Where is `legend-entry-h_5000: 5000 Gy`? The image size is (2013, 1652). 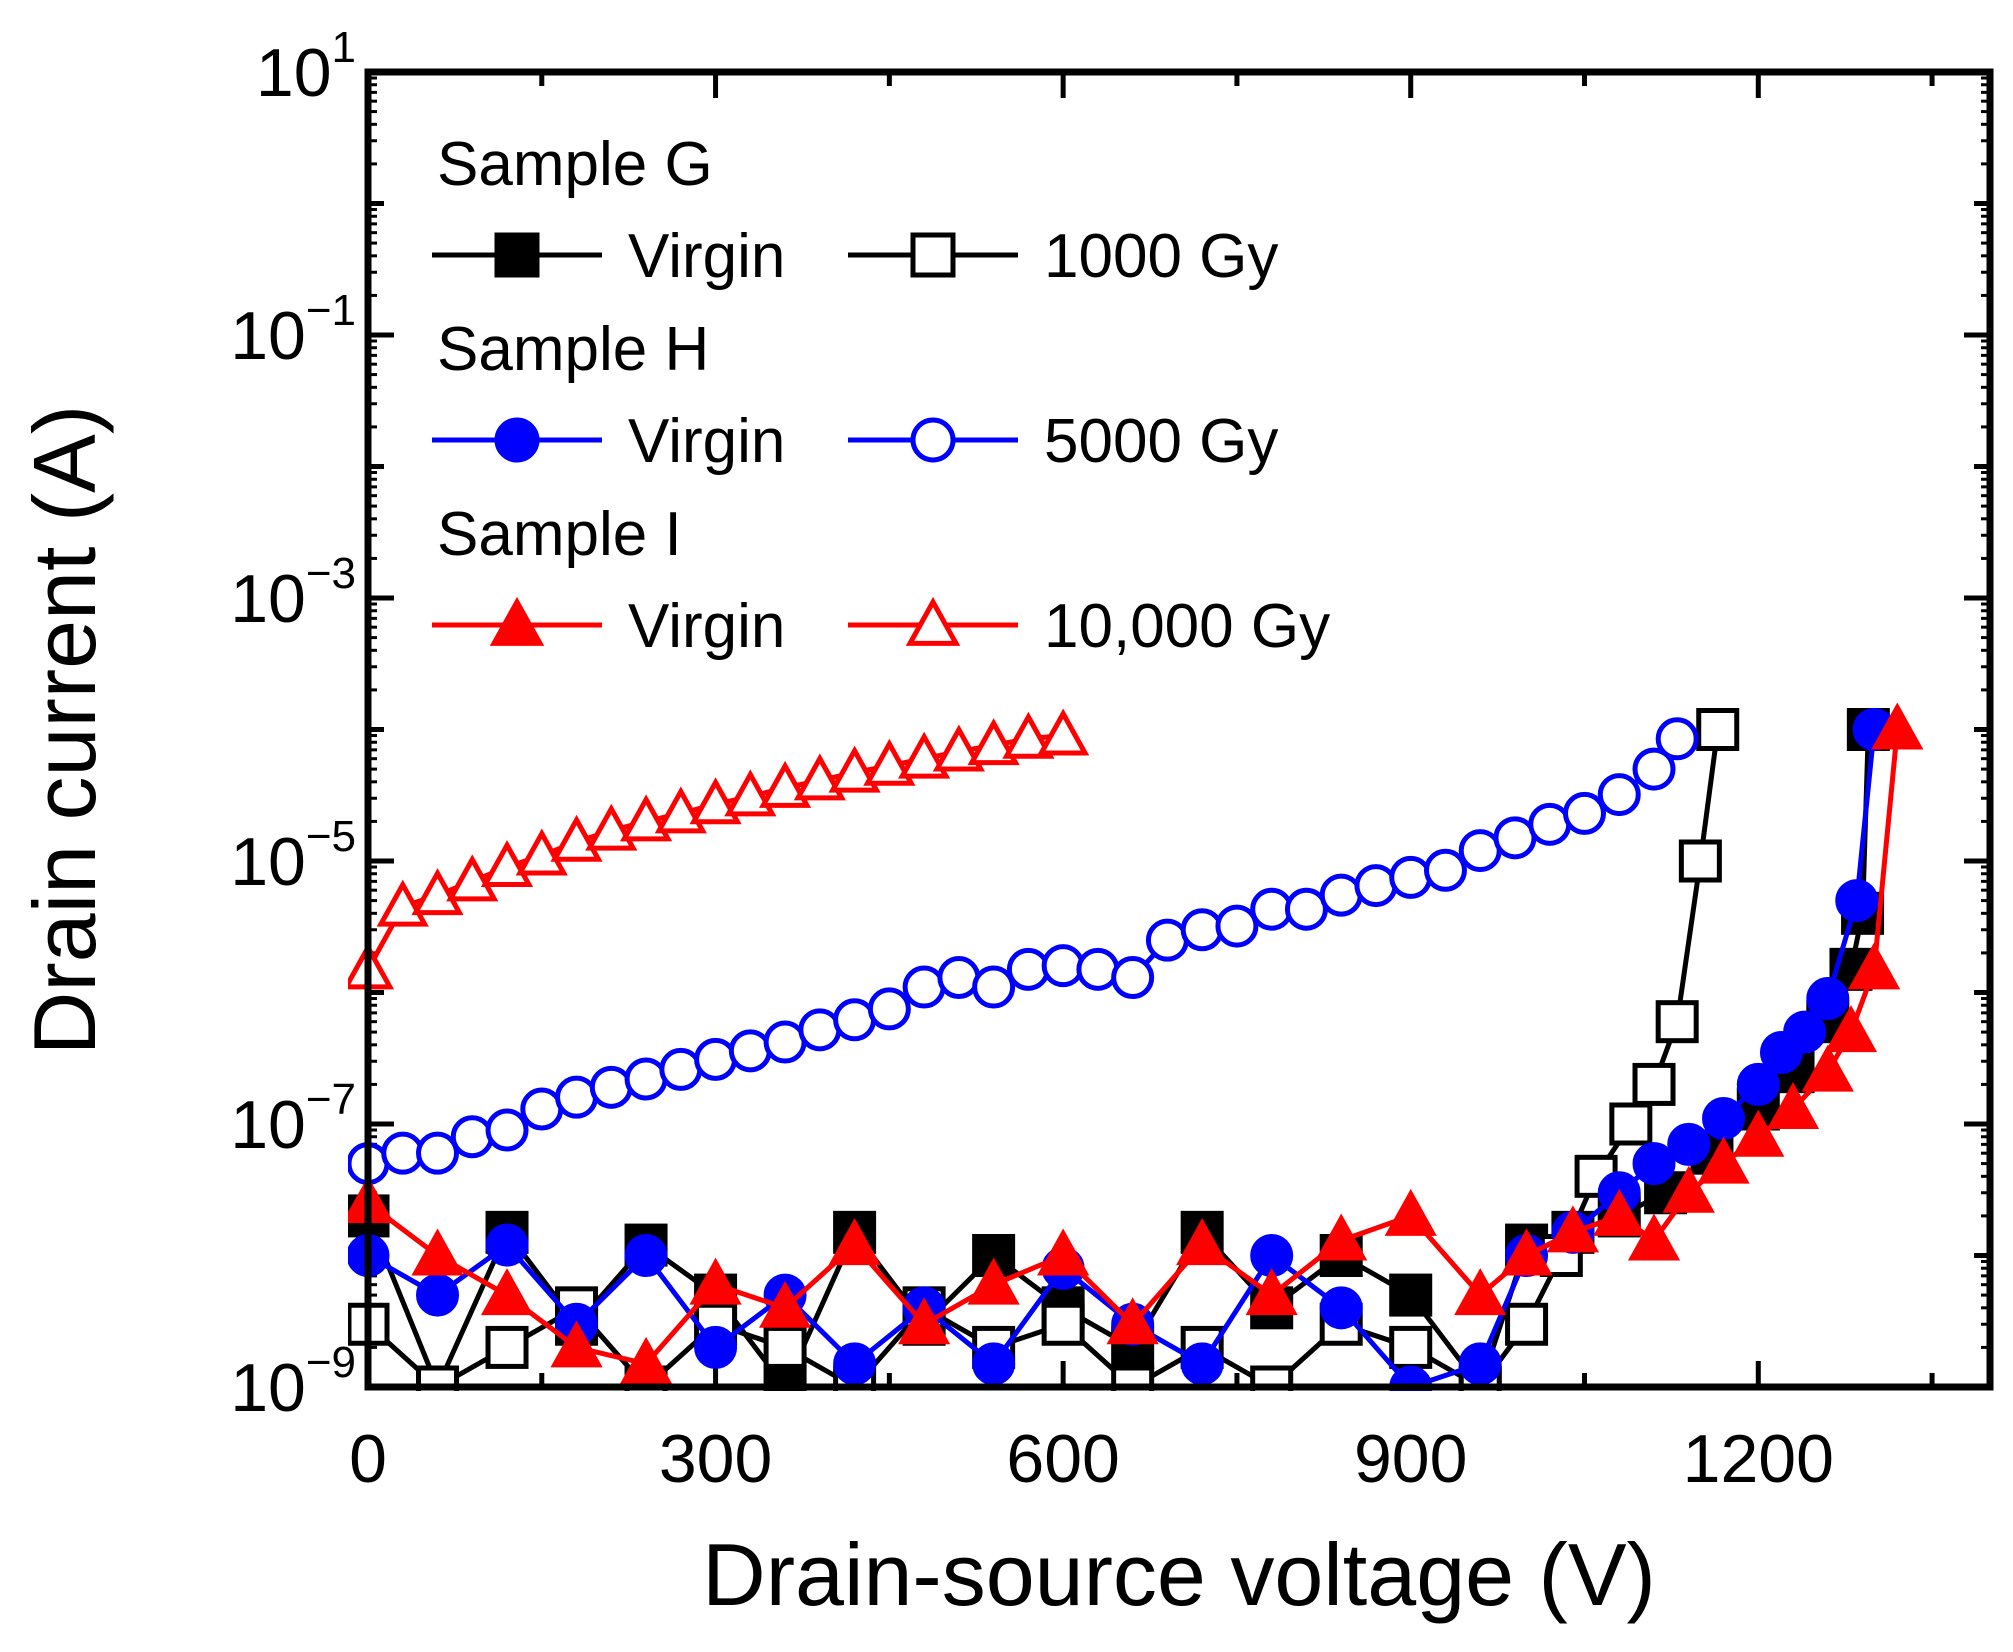 legend-entry-h_5000: 5000 Gy is located at coordinates (1063, 441).